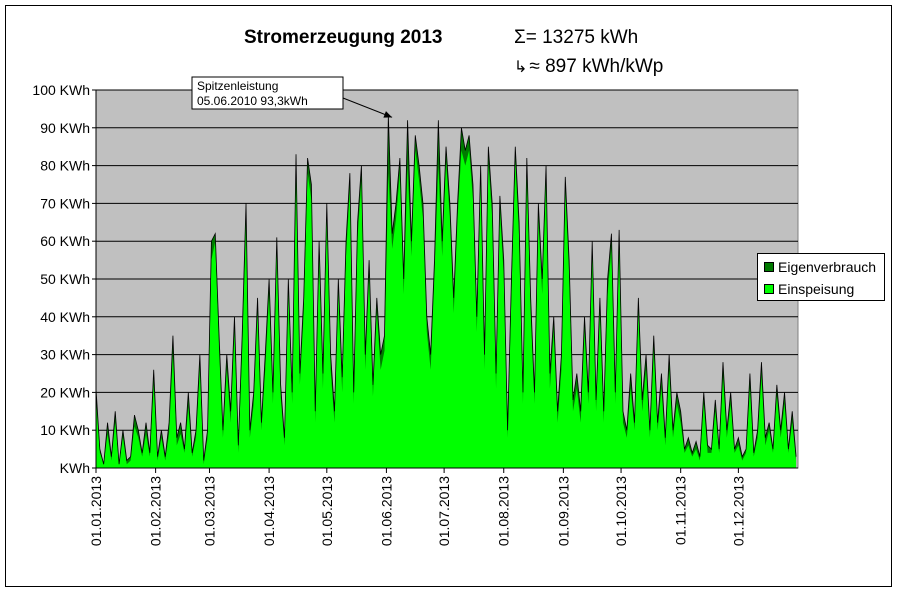 This screenshot has width=899, height=593. I want to click on annotation-line1: Spitzenleistung, so click(237, 86).